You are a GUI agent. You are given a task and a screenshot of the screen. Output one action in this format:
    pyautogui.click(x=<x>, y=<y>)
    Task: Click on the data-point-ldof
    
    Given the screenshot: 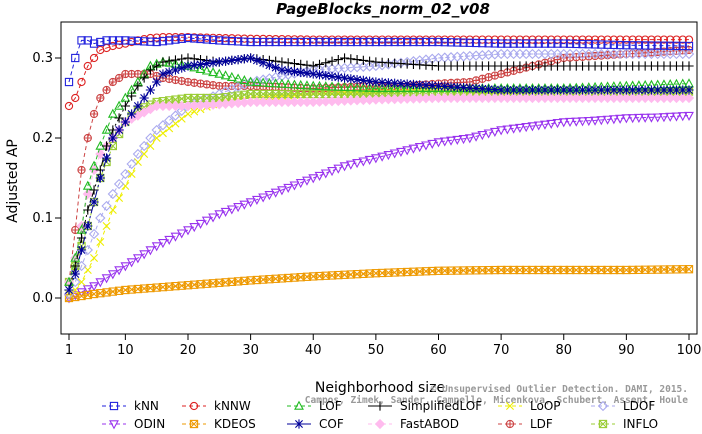 What is the action you would take?
    pyautogui.click(x=156, y=130)
    